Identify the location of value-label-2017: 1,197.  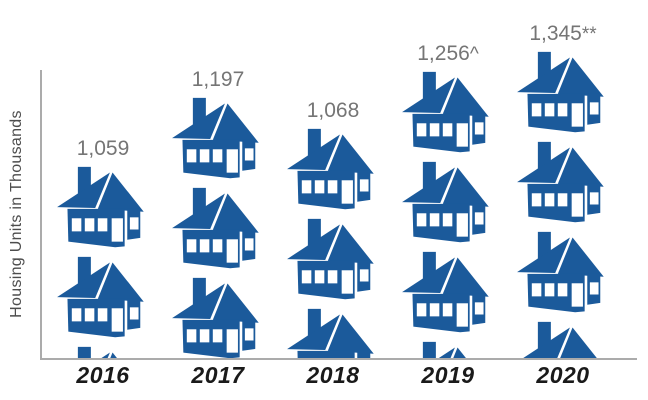
(218, 79).